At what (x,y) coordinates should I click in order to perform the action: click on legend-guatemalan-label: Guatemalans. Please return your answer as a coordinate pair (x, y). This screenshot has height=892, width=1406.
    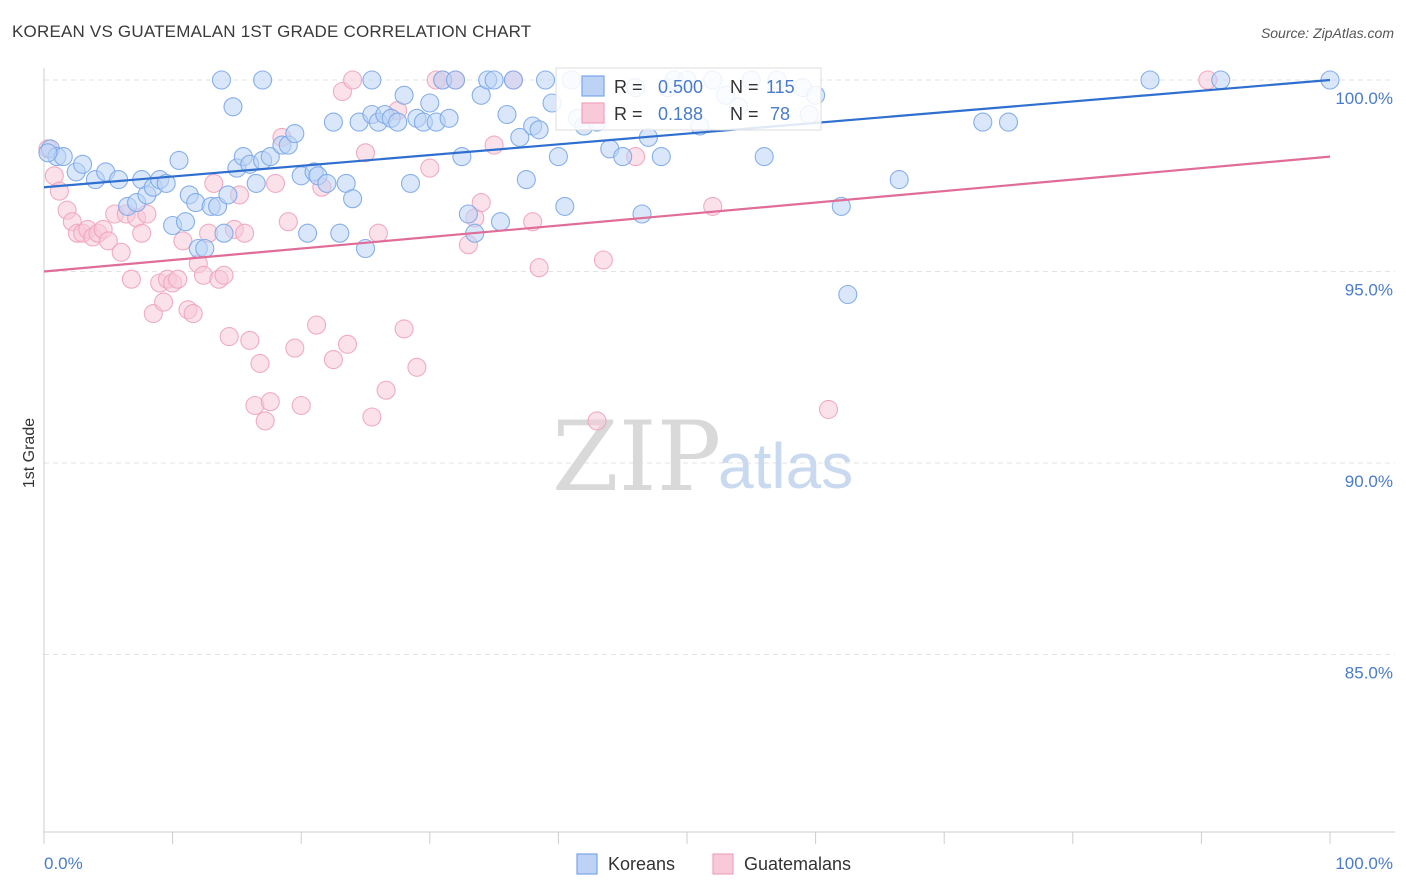
    Looking at the image, I should click on (797, 864).